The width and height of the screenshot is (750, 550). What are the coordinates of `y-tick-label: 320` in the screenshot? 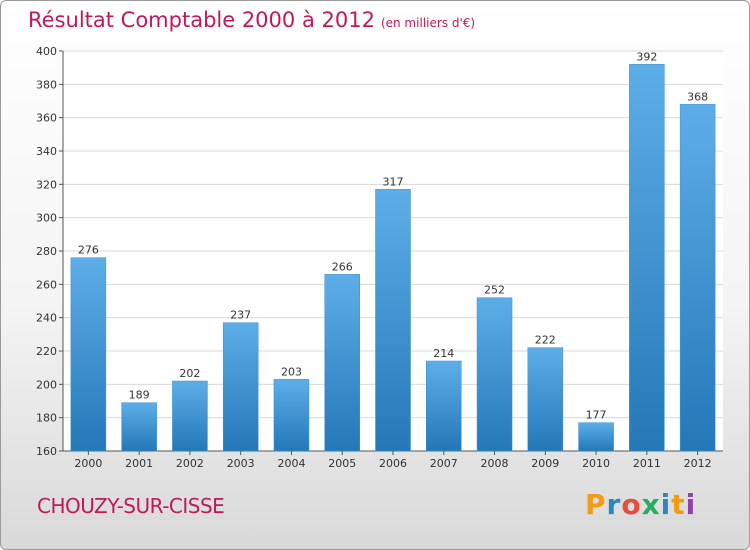 It's located at (46, 184).